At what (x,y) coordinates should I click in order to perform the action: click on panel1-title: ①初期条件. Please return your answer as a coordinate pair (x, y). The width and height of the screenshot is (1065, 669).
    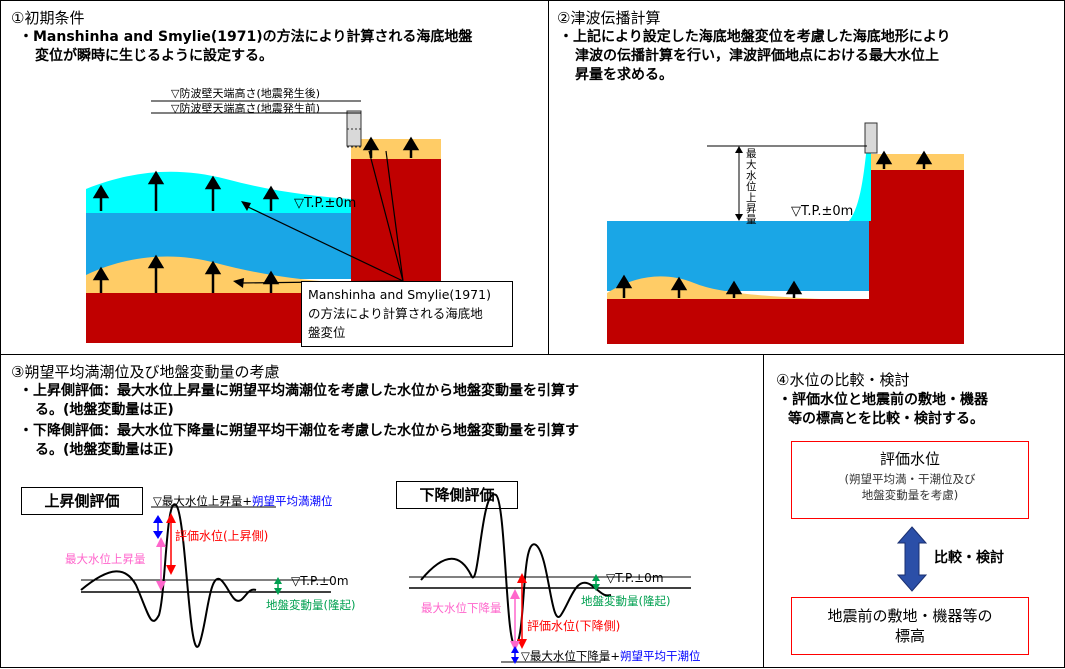
    Looking at the image, I should click on (48, 18).